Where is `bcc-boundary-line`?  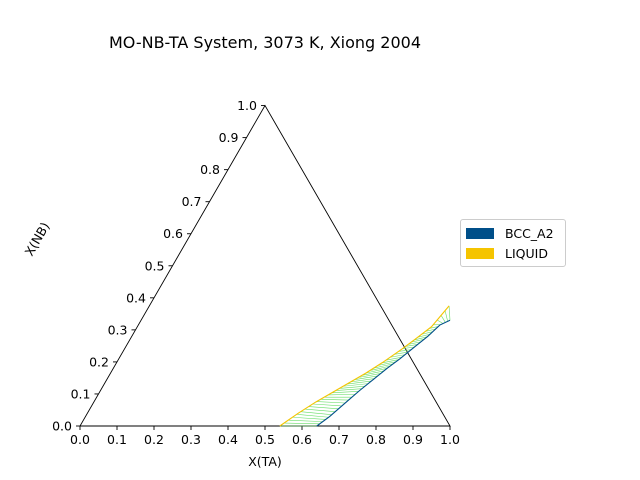 bcc-boundary-line is located at coordinates (383, 373).